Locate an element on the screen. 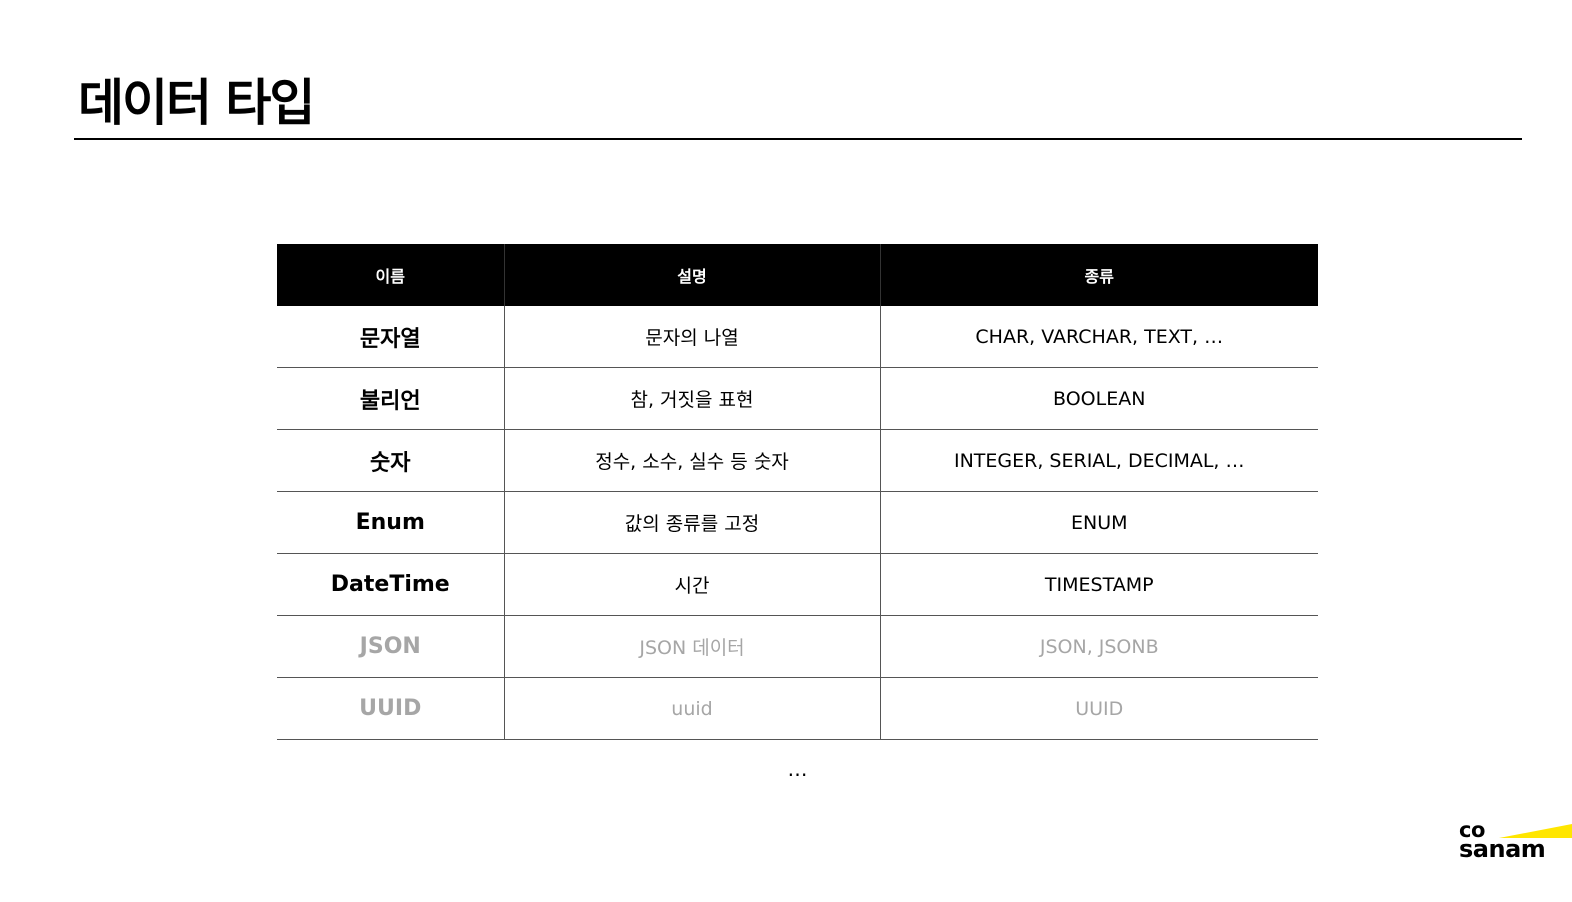 The height and width of the screenshot is (902, 1572). table-row: DateTime 시간 TIMESTAMP is located at coordinates (797, 584).